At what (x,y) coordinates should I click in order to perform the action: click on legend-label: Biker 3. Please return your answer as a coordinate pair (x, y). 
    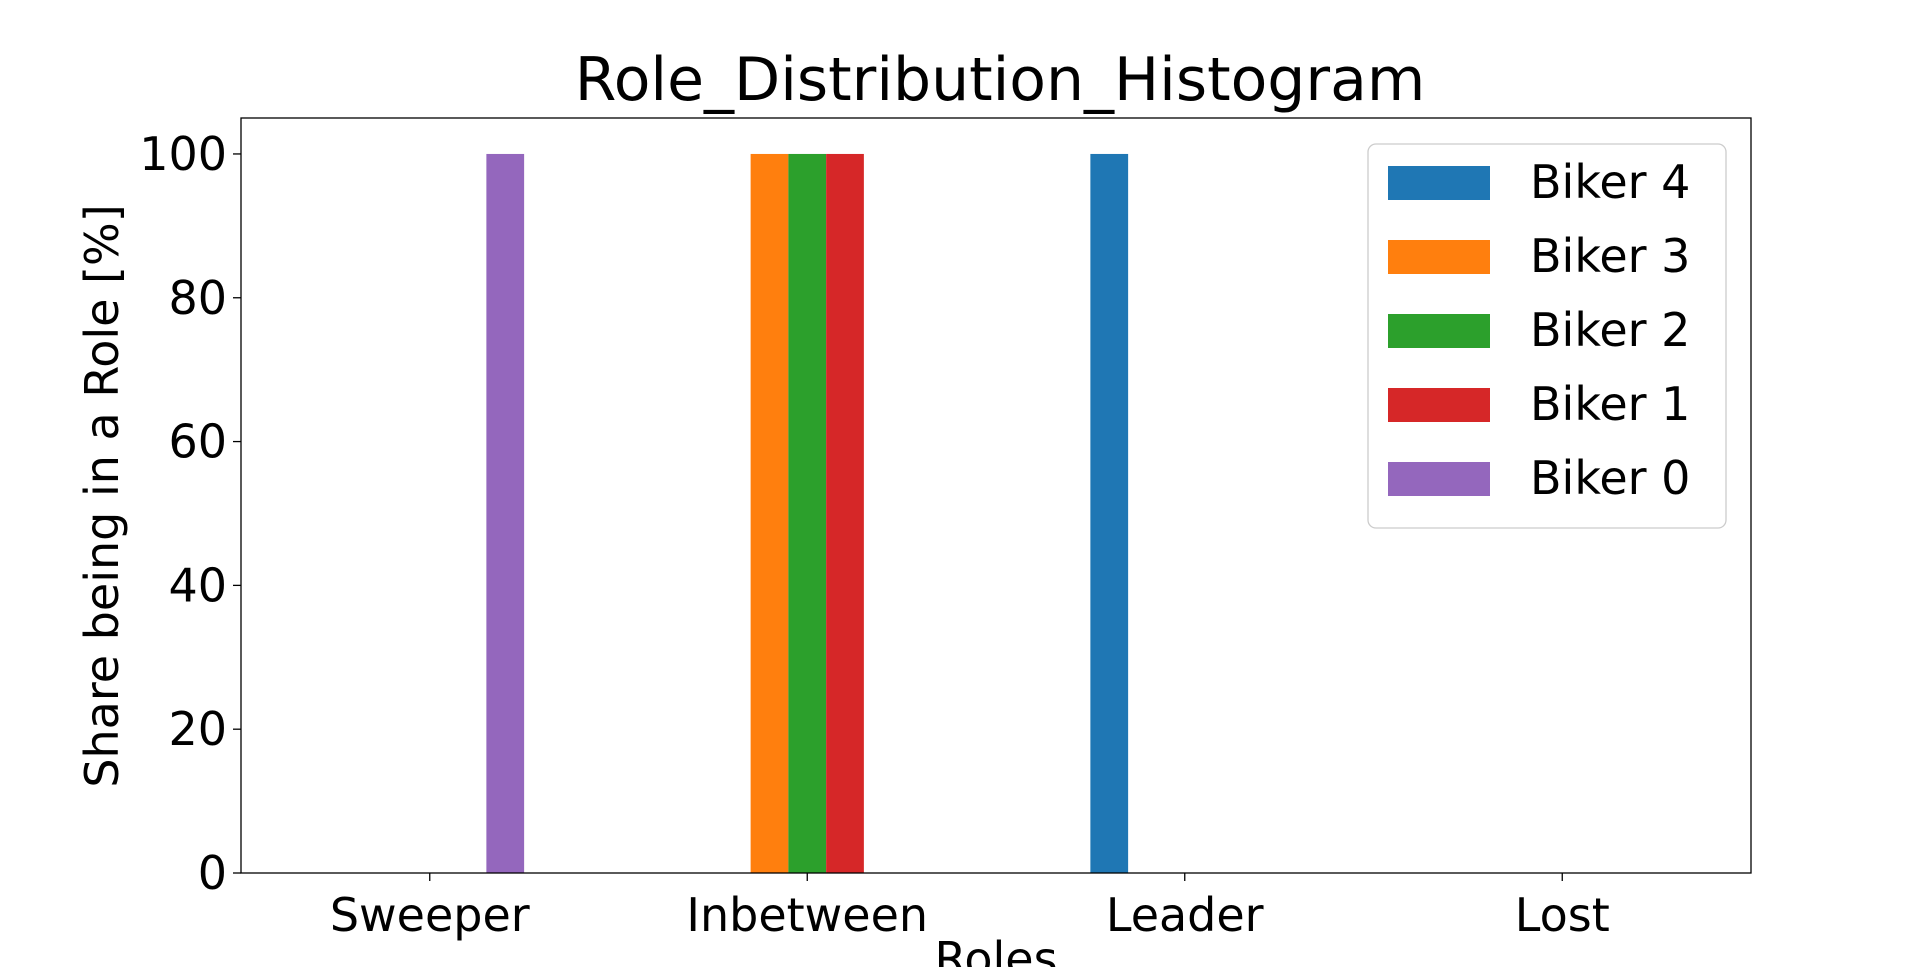
    Looking at the image, I should click on (1610, 256).